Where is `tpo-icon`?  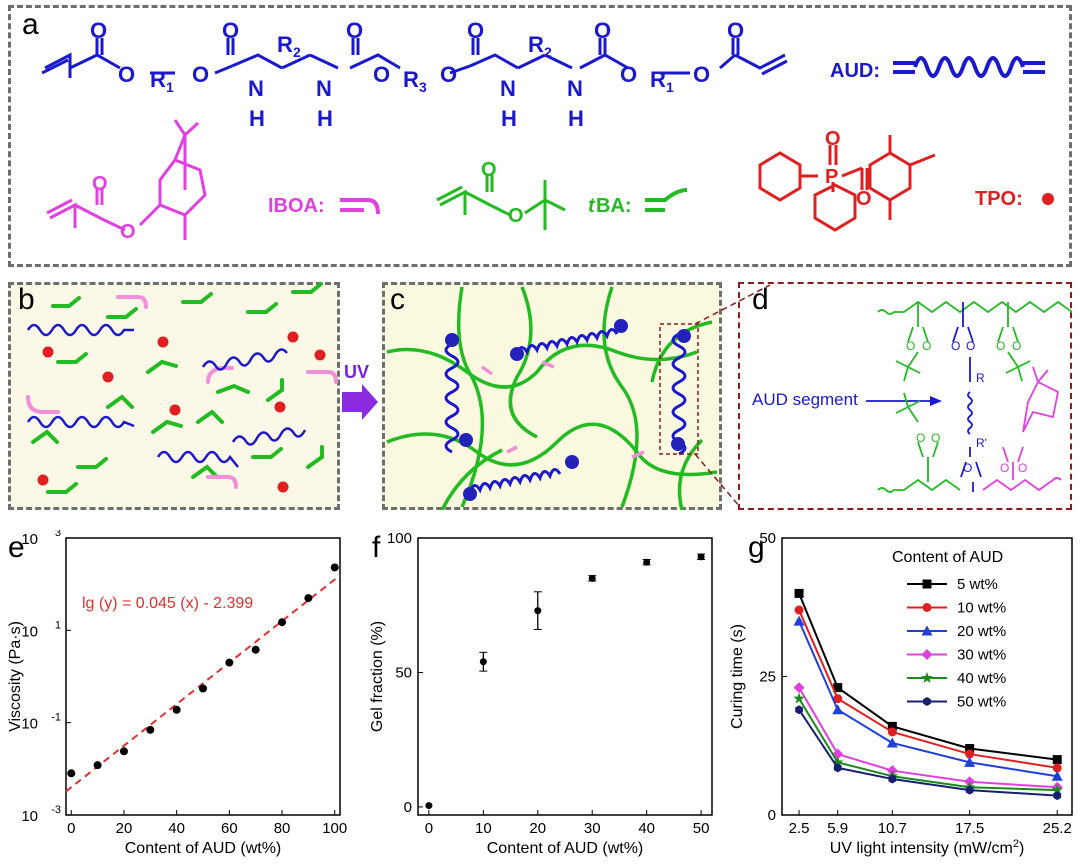
tpo-icon is located at coordinates (1048, 199).